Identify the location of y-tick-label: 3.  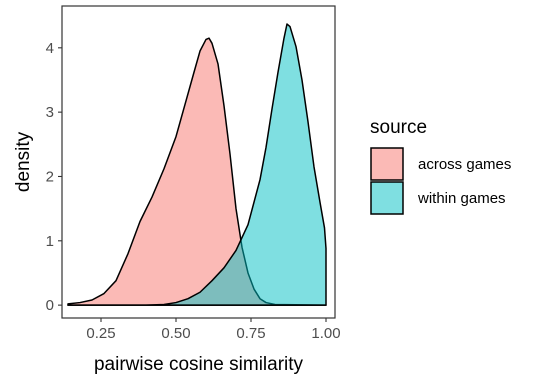
(50, 112).